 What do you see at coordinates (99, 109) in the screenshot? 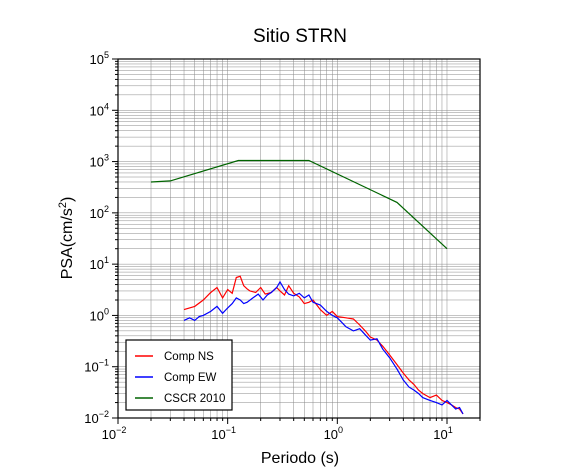
I see `y-tick-label: 10⁴` at bounding box center [99, 109].